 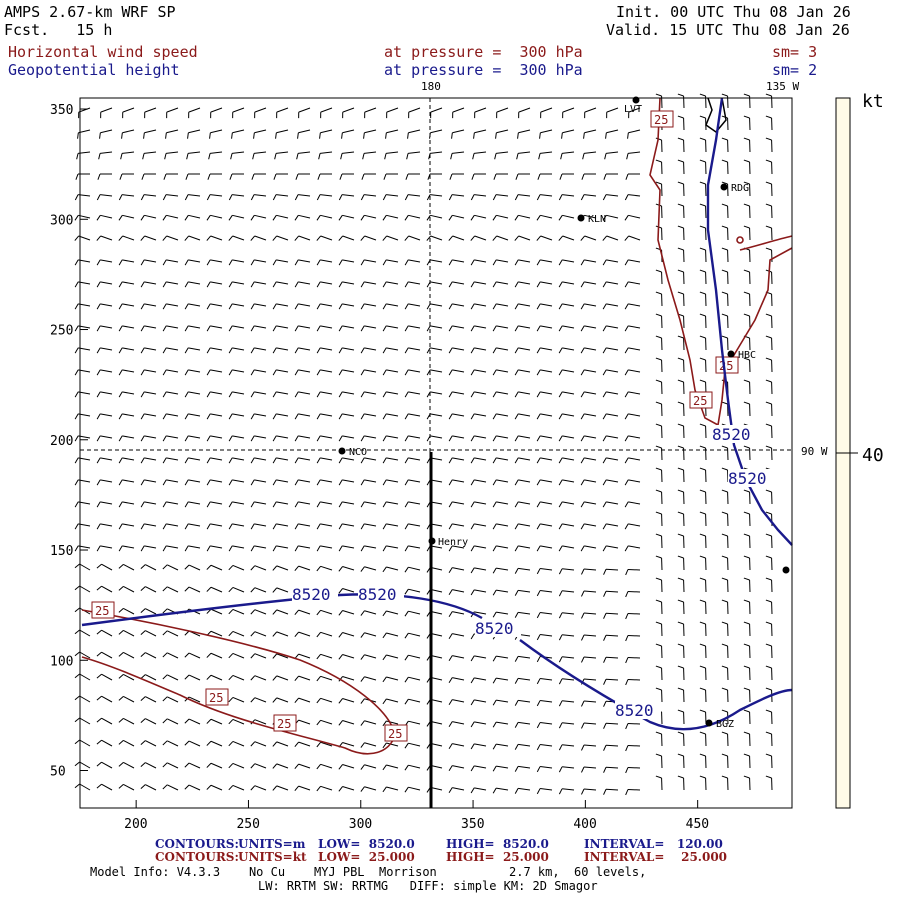 What do you see at coordinates (366, 844) in the screenshot?
I see `contour1-low: LOW= 8520.0` at bounding box center [366, 844].